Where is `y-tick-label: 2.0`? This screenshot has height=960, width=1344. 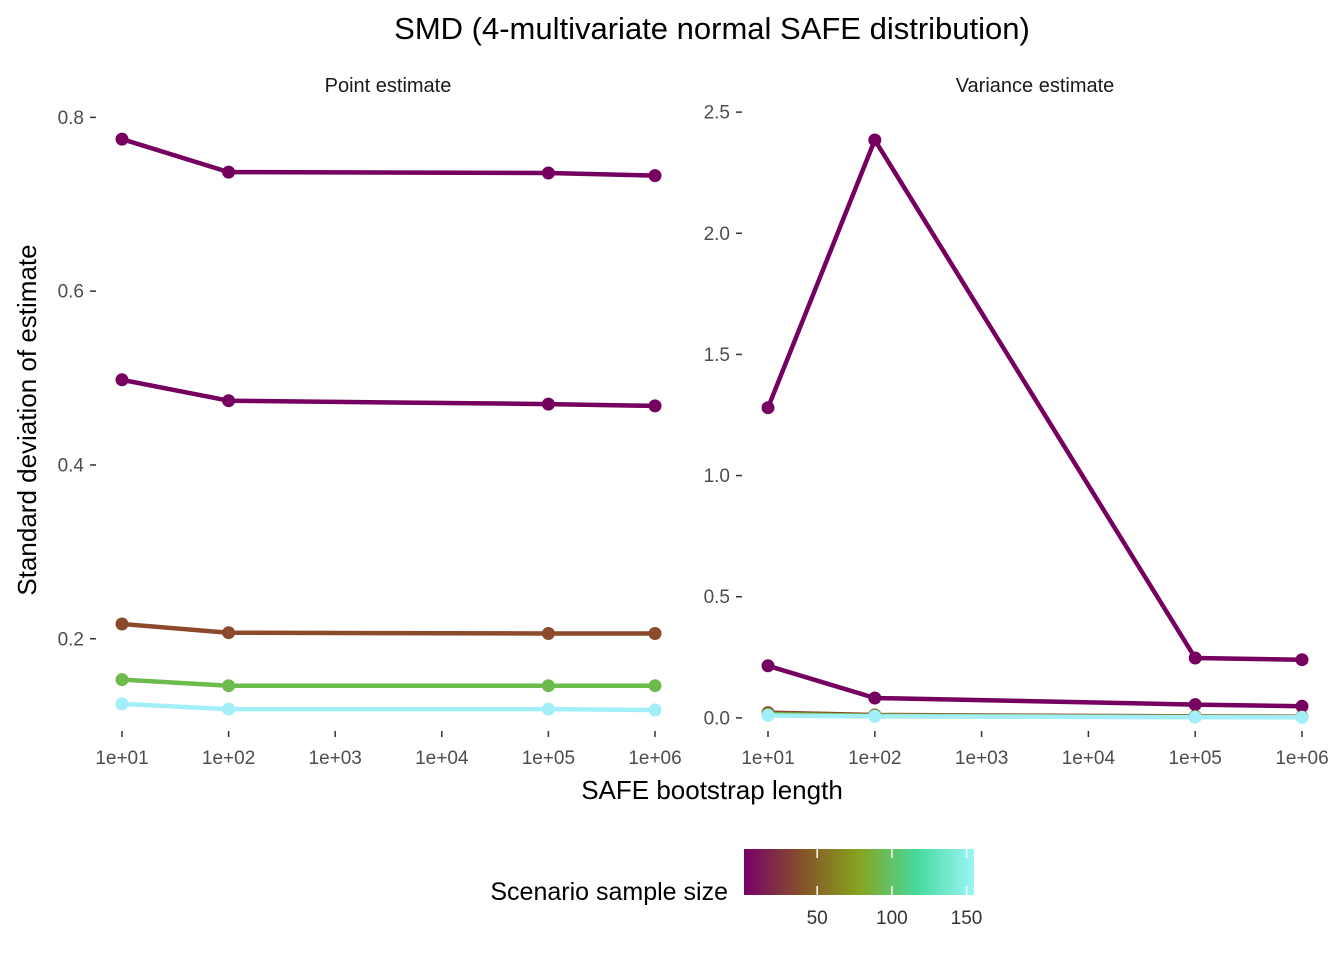
y-tick-label: 2.0 is located at coordinates (717, 234).